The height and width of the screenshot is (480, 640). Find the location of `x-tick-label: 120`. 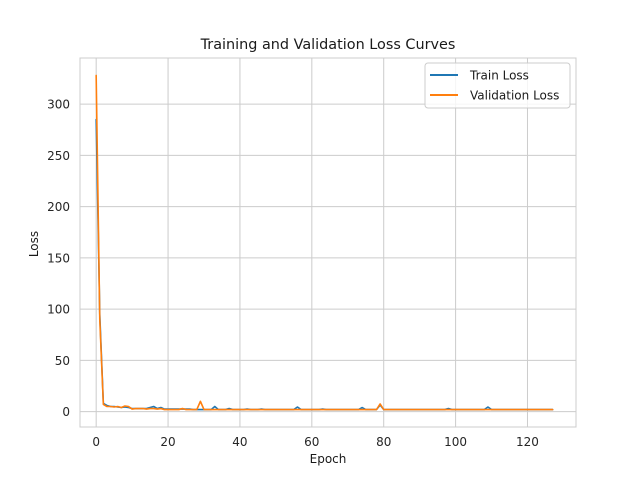

x-tick-label: 120 is located at coordinates (527, 442).